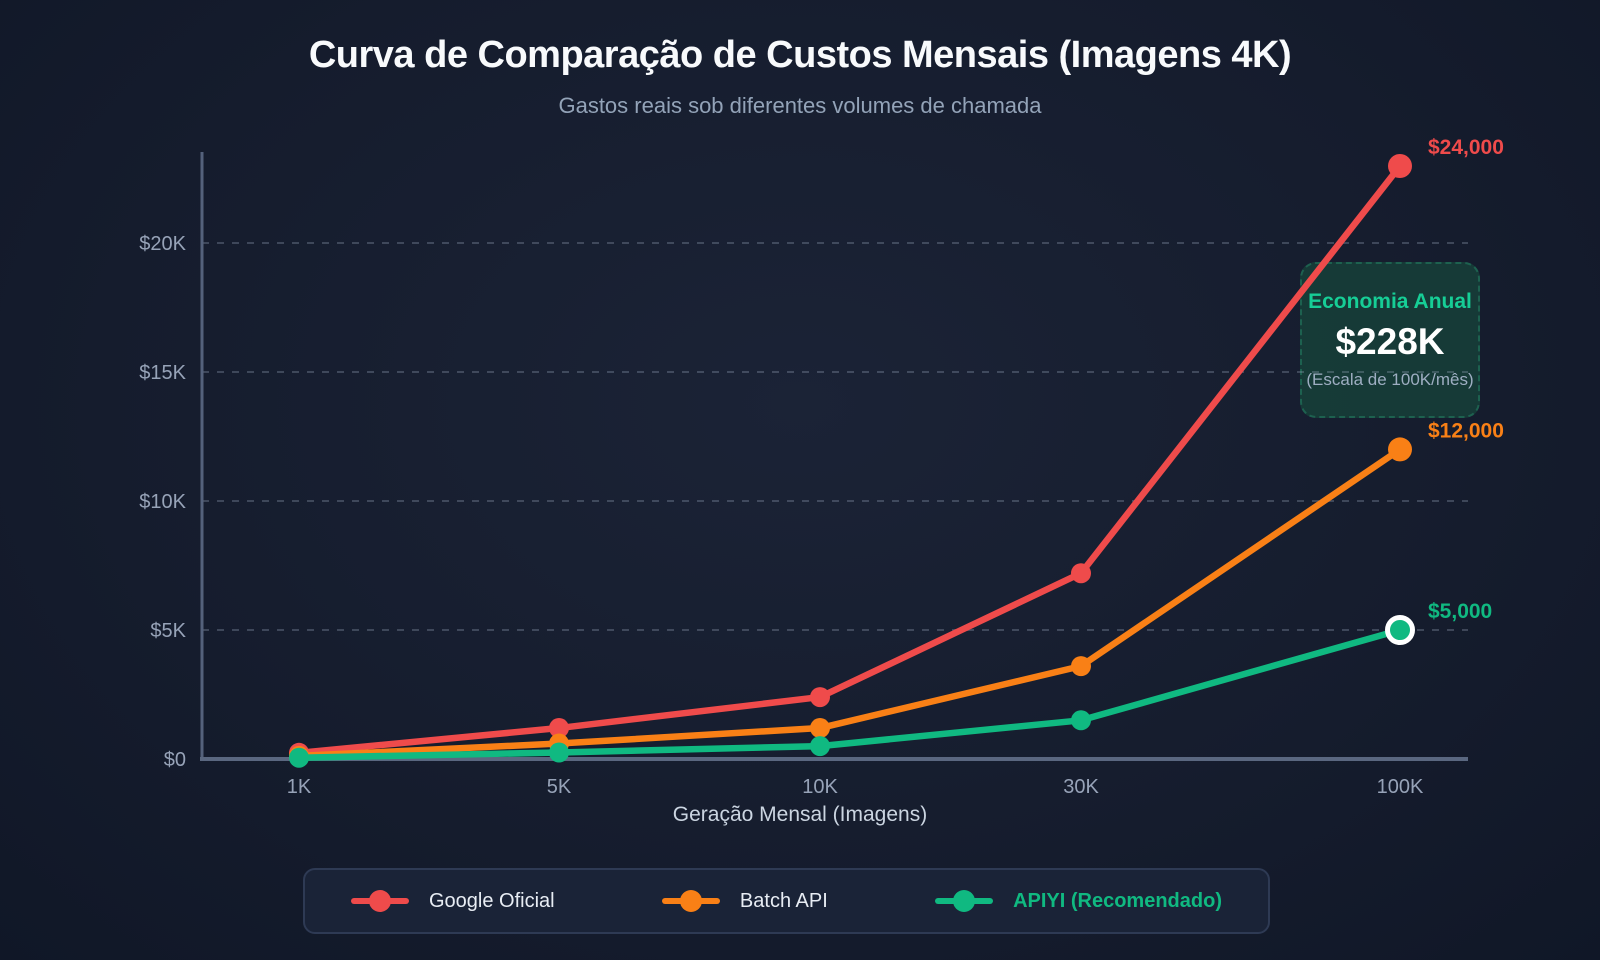 This screenshot has height=960, width=1600. I want to click on legend-item-apiyi: APIYI (Recomendado), so click(1078, 901).